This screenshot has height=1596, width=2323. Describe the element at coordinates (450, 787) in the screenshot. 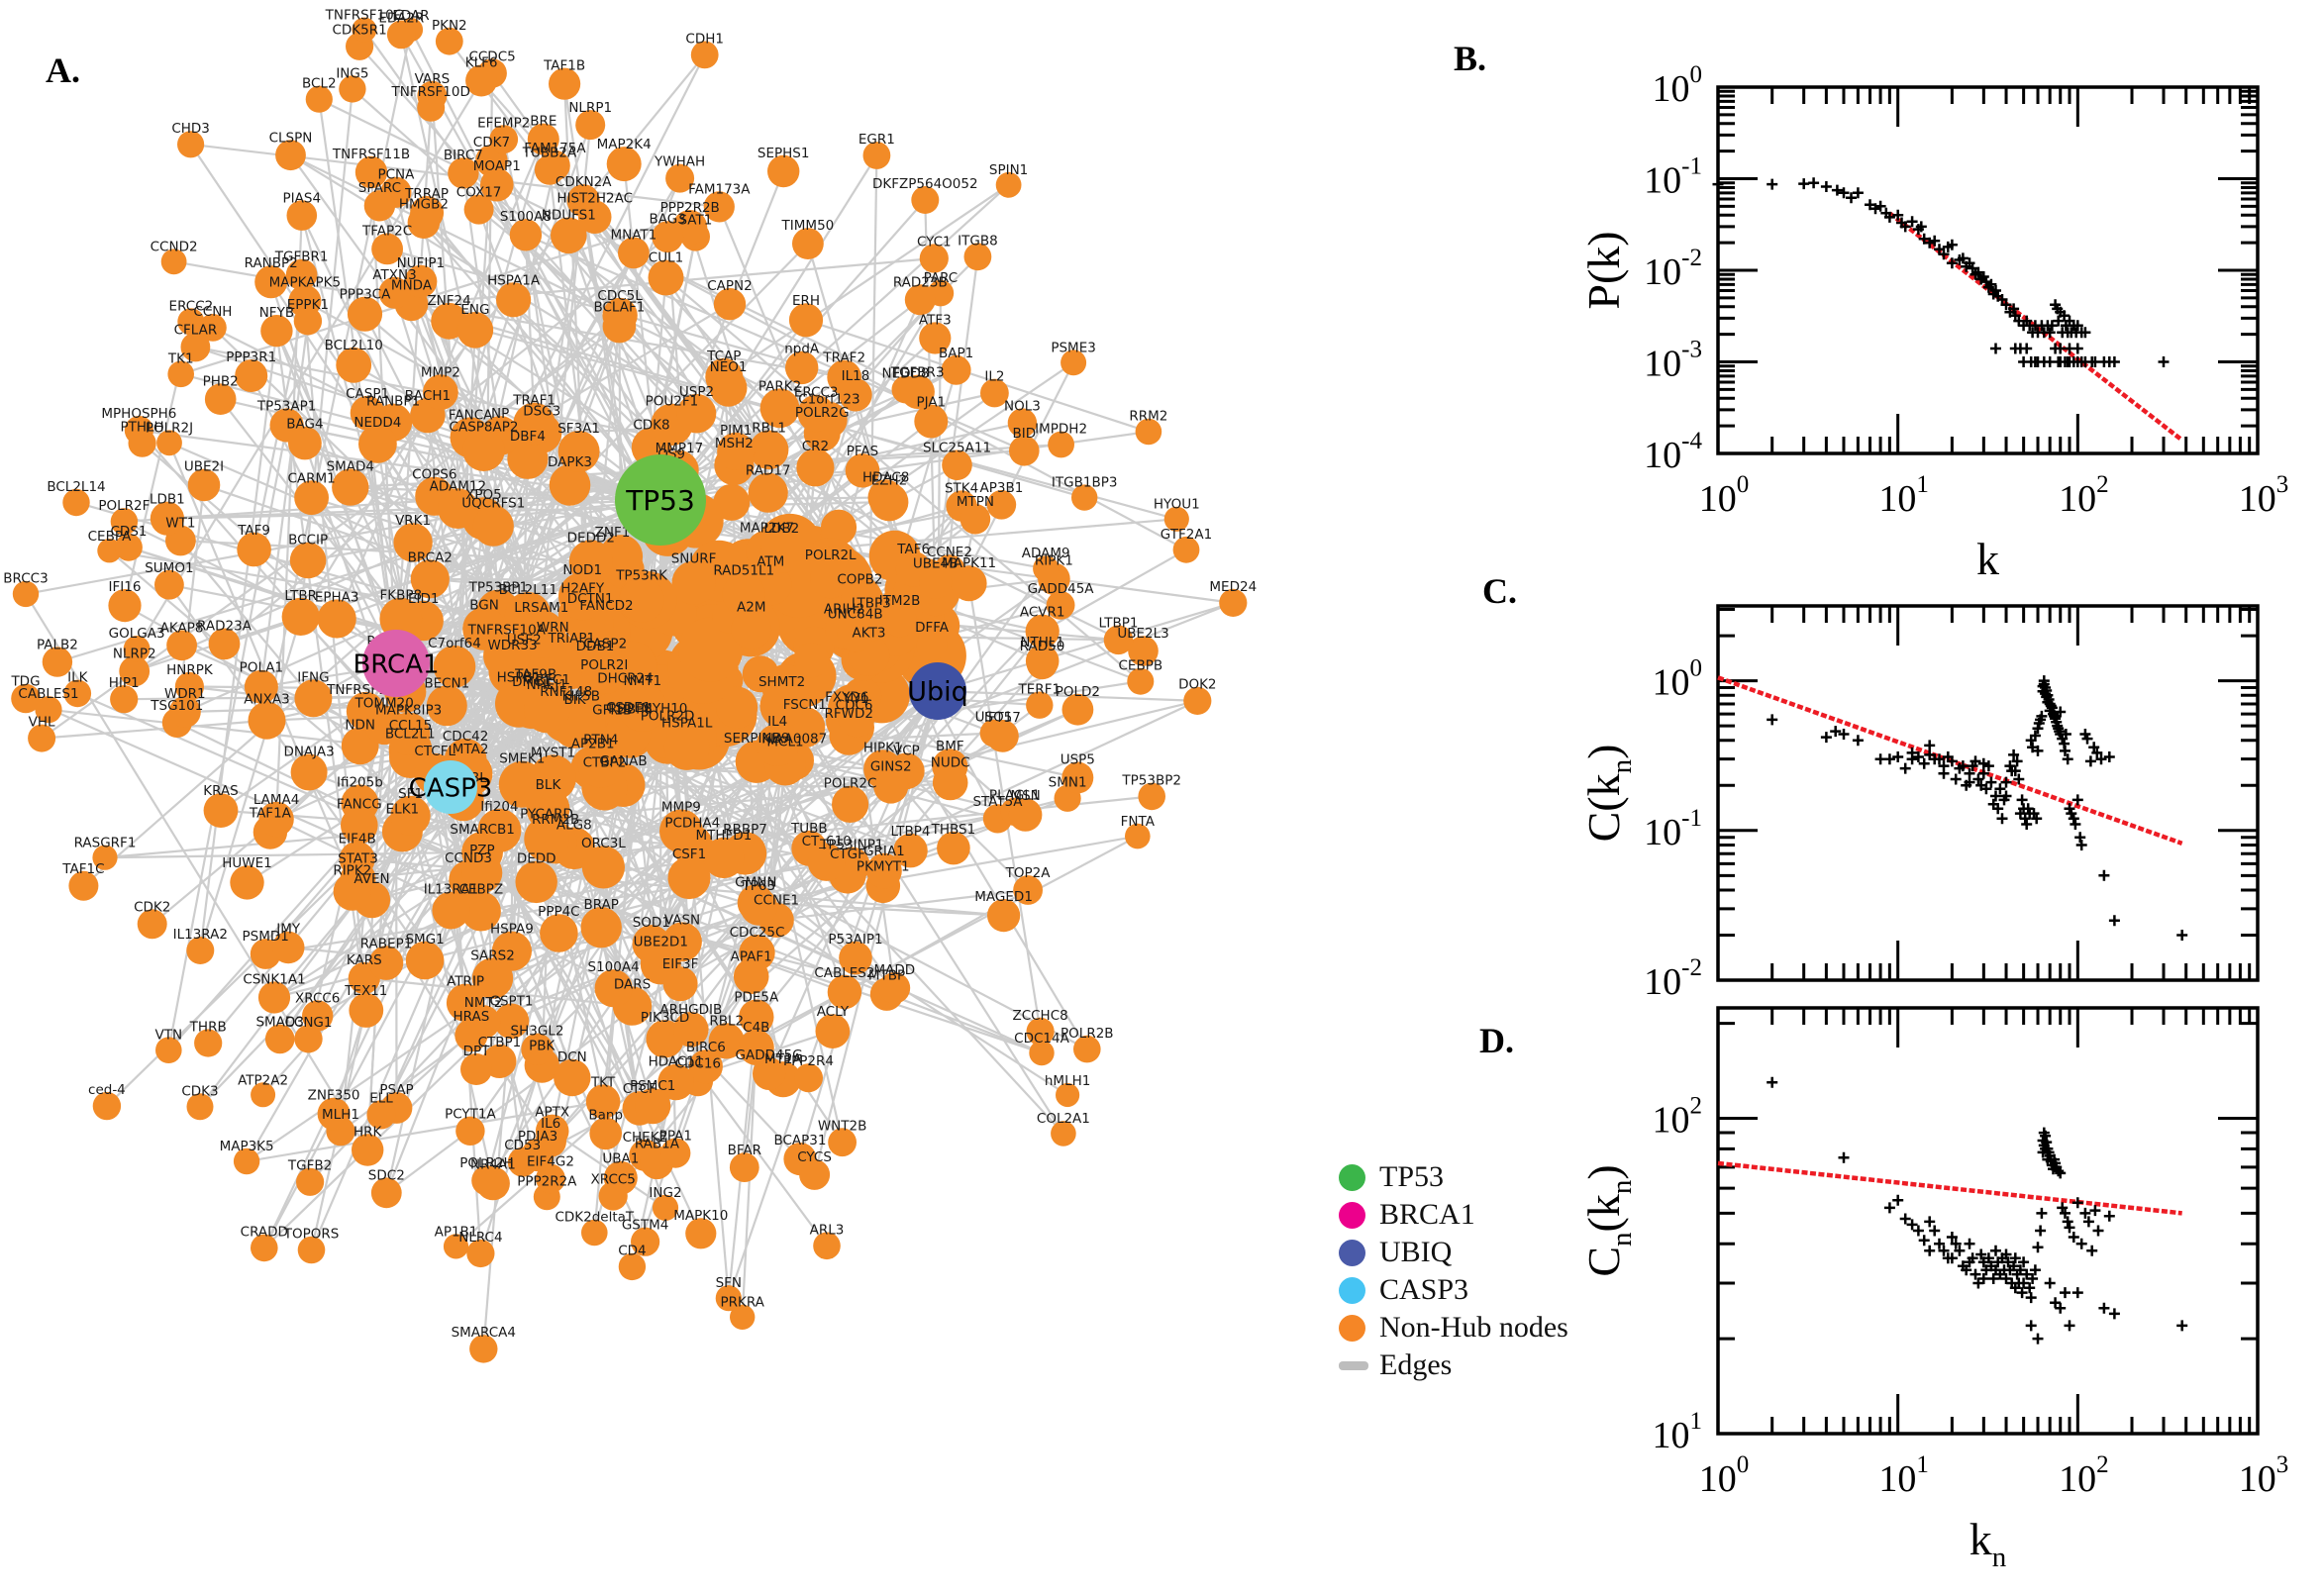

I see `hub-node-casp3` at that location.